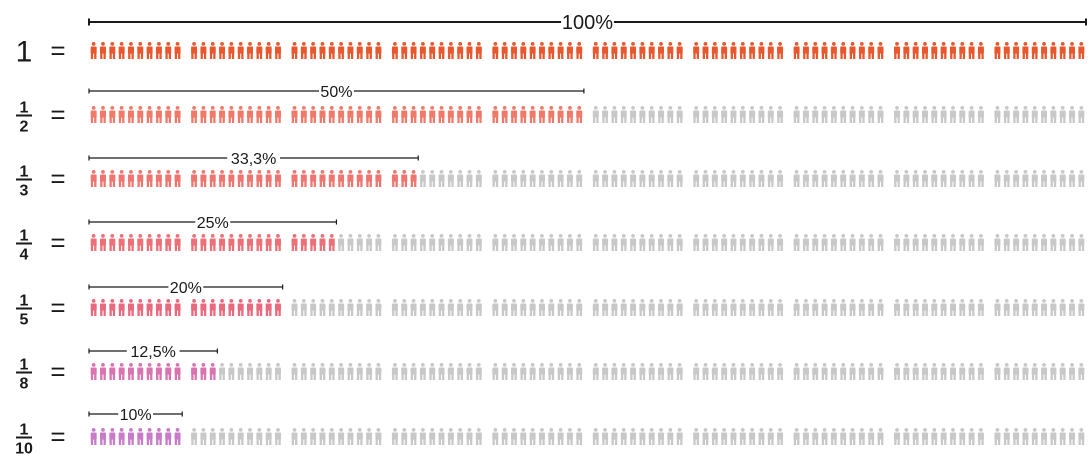 The width and height of the screenshot is (1089, 459). I want to click on fraction-numerator: 1, so click(24, 301).